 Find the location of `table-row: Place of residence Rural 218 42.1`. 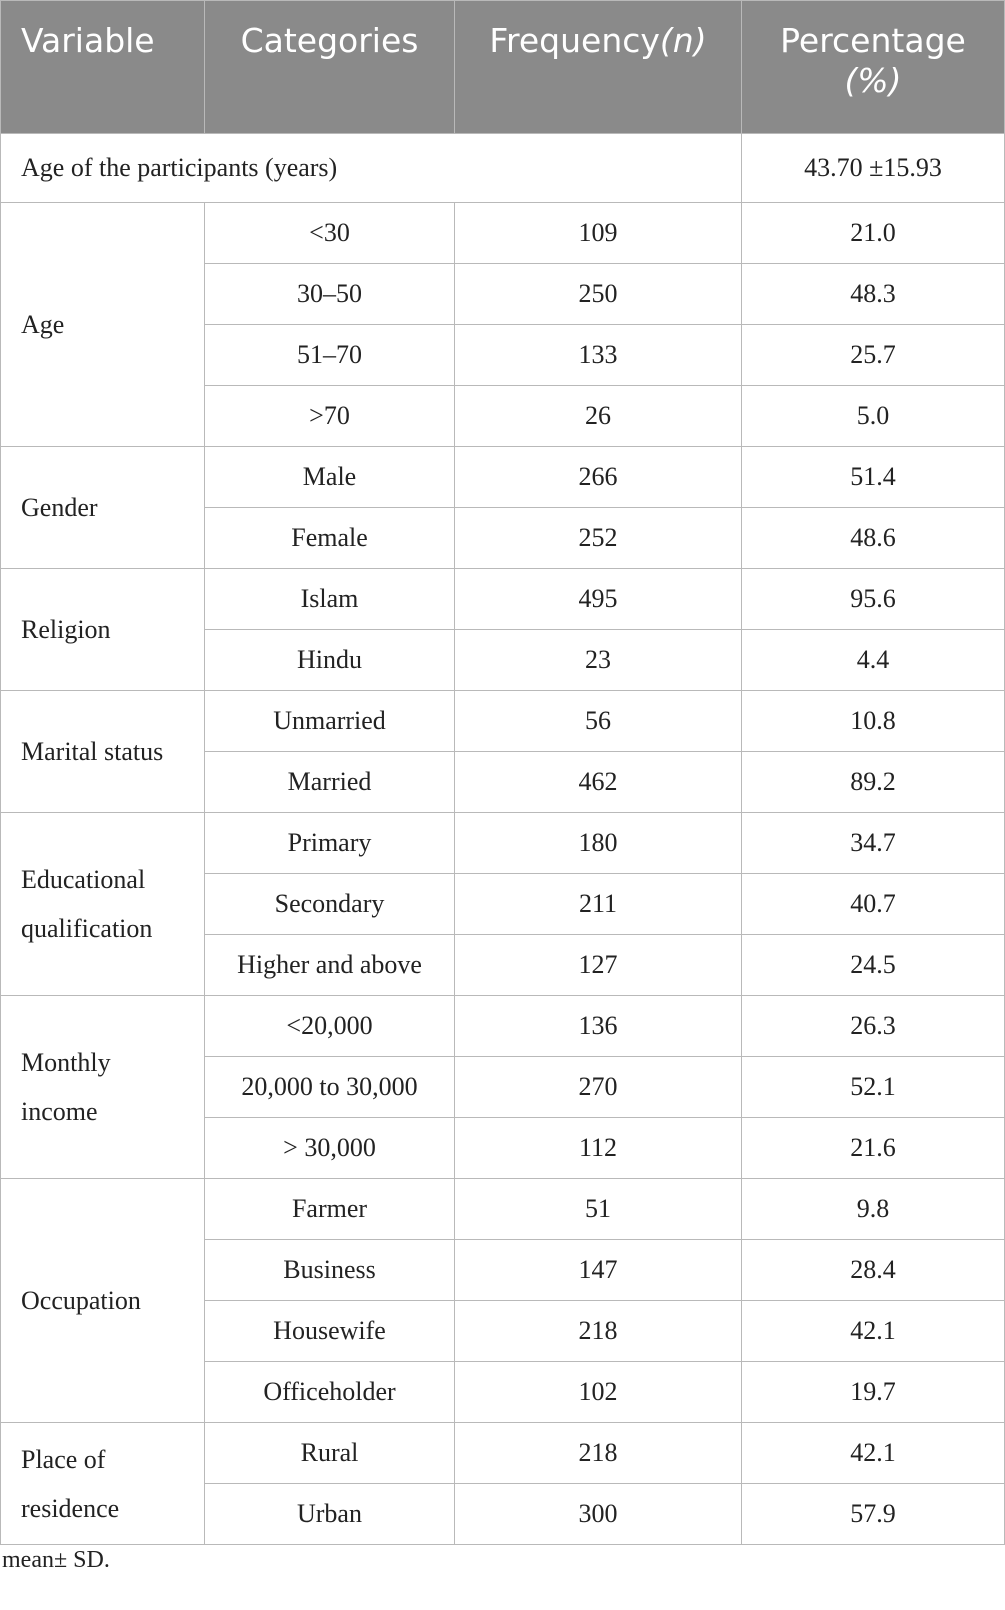

table-row: Place of residence Rural 218 42.1 is located at coordinates (502, 1483).